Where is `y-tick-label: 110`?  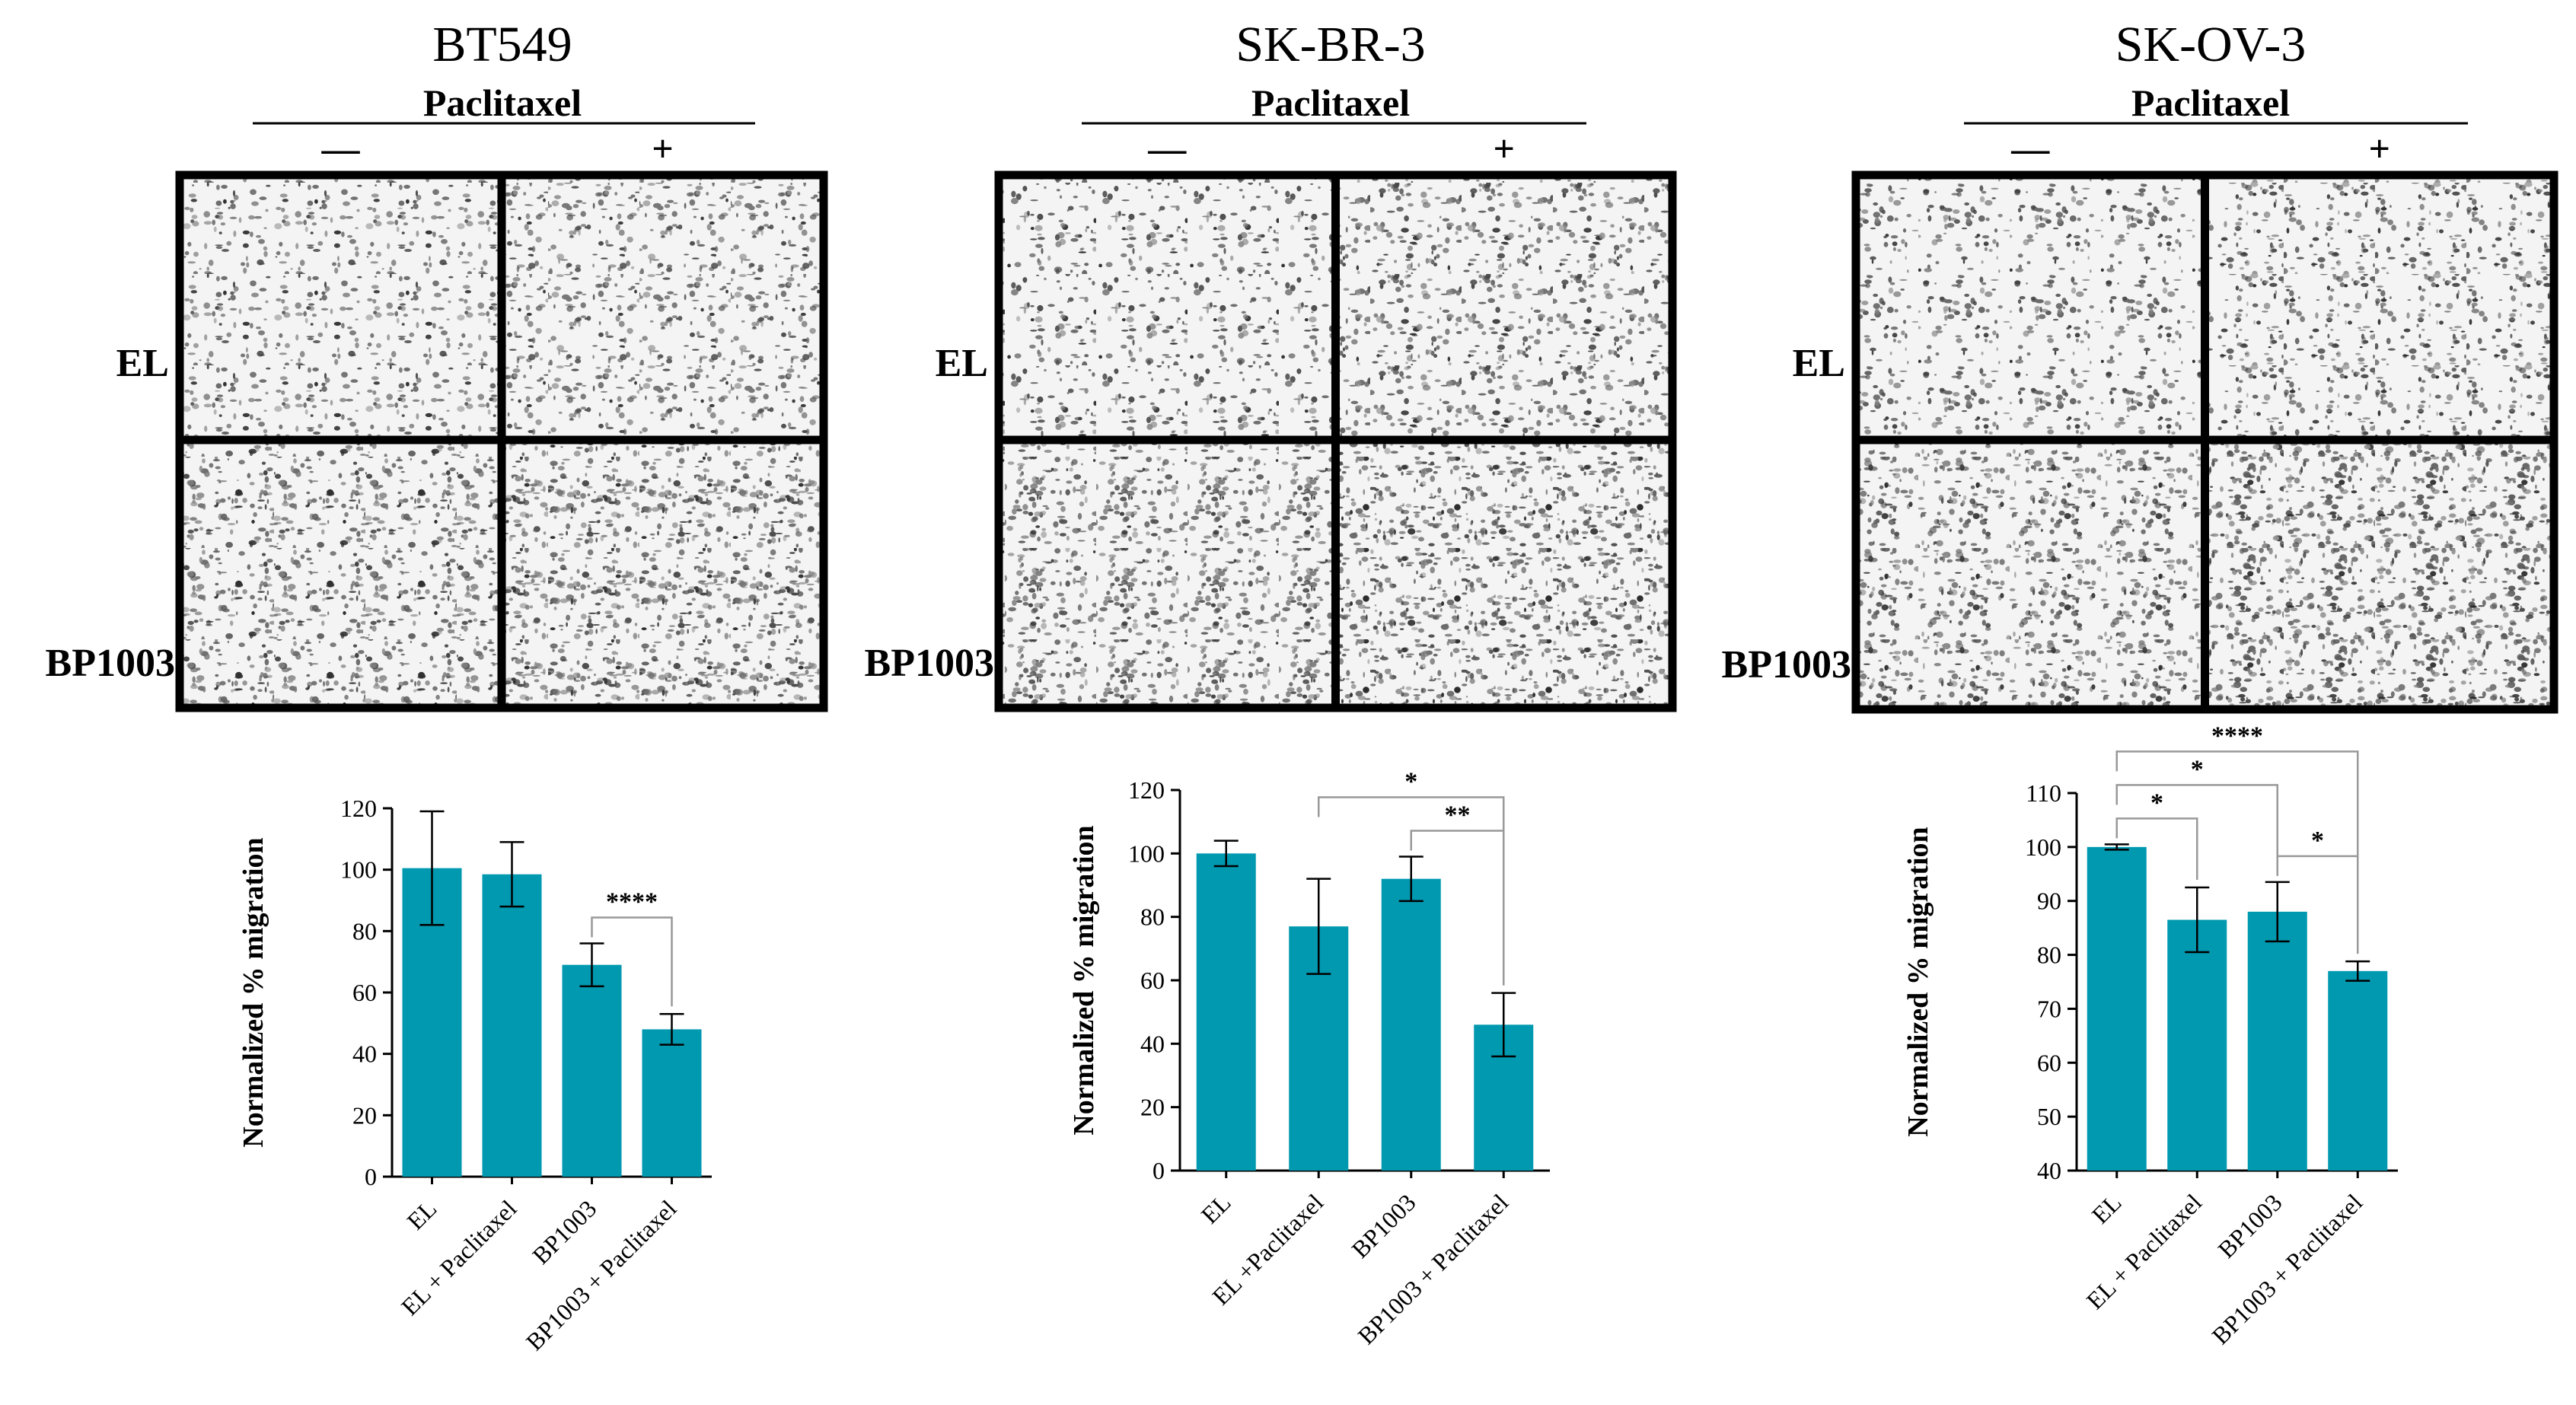
y-tick-label: 110 is located at coordinates (2044, 793).